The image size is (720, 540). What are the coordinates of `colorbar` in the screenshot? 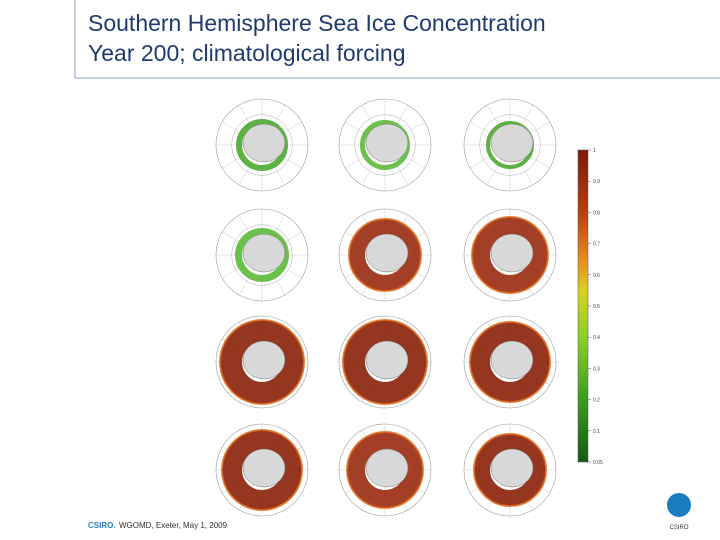 It's located at (583, 306).